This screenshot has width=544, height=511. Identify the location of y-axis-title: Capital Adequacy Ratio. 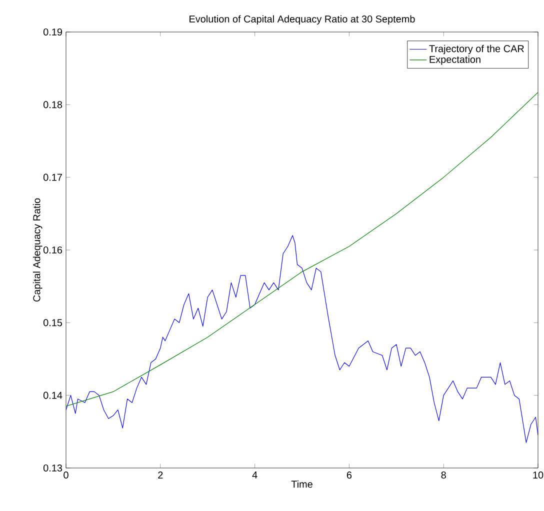
(37, 250).